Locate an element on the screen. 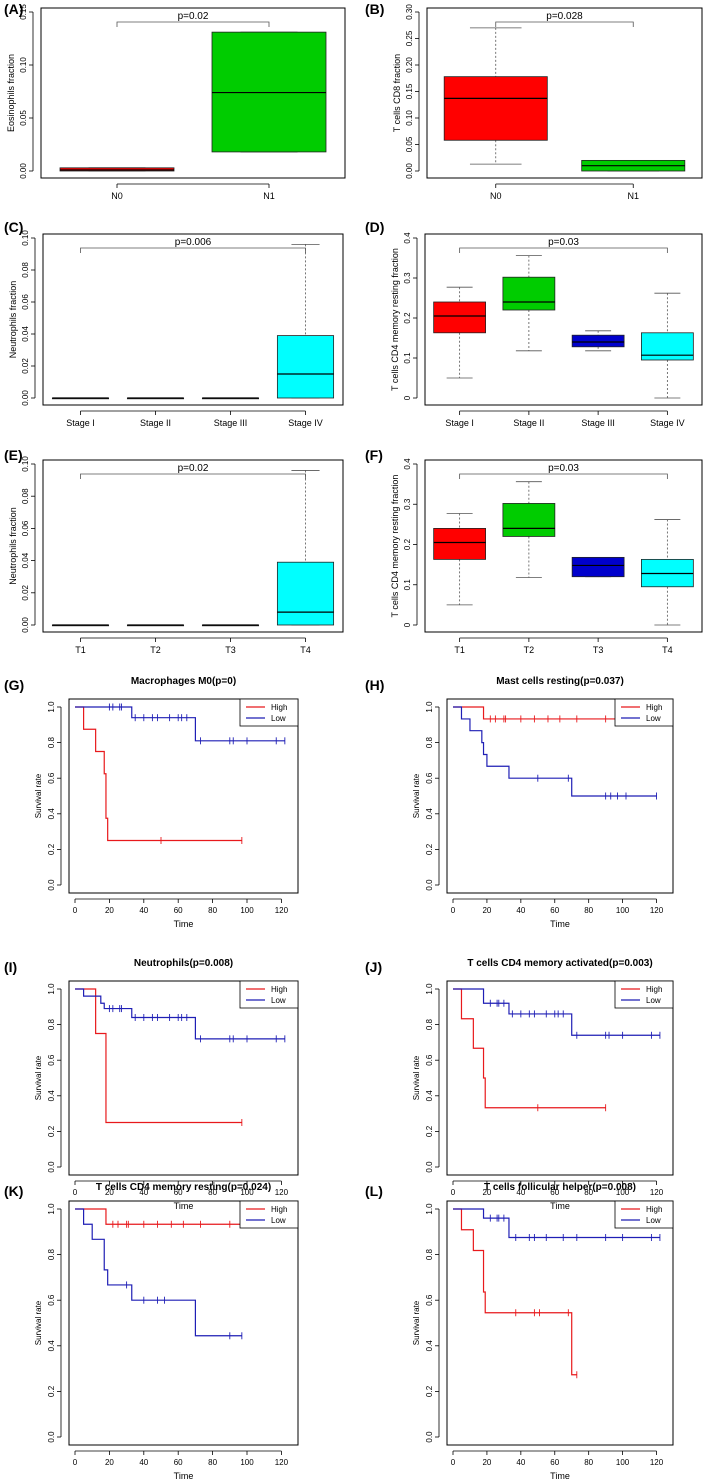  x-tick-label: N0 is located at coordinates (117, 196).